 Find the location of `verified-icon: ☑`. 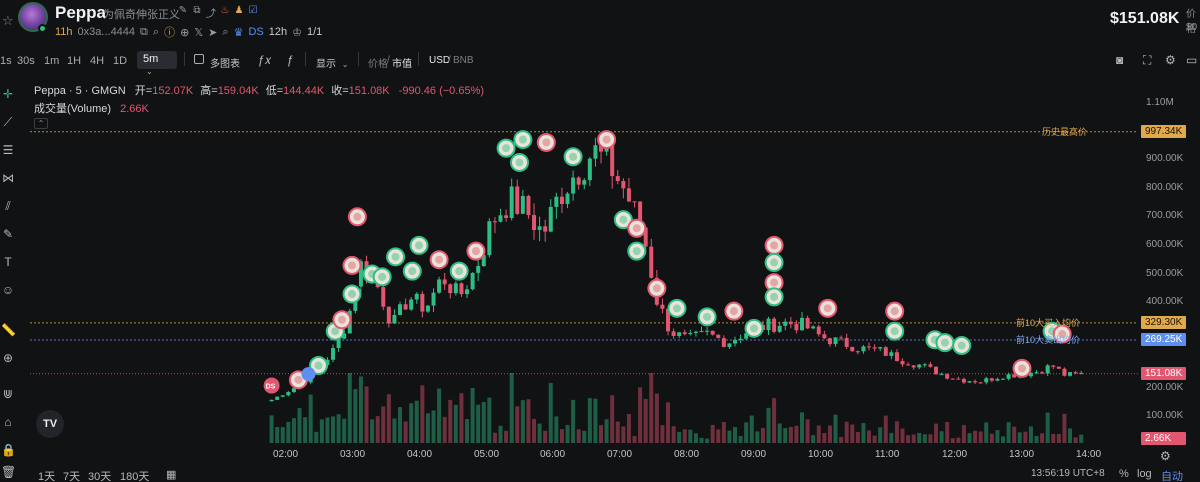

verified-icon: ☑ is located at coordinates (253, 10).